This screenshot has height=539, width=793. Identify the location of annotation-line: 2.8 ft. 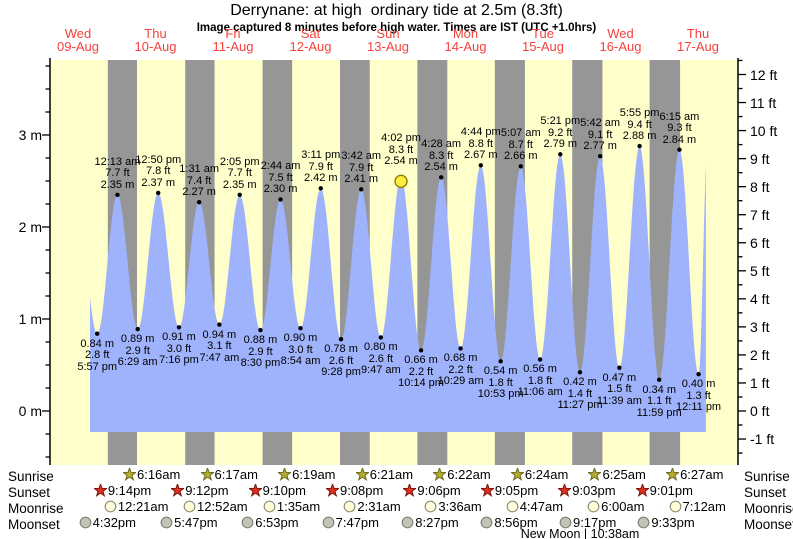
(97, 355).